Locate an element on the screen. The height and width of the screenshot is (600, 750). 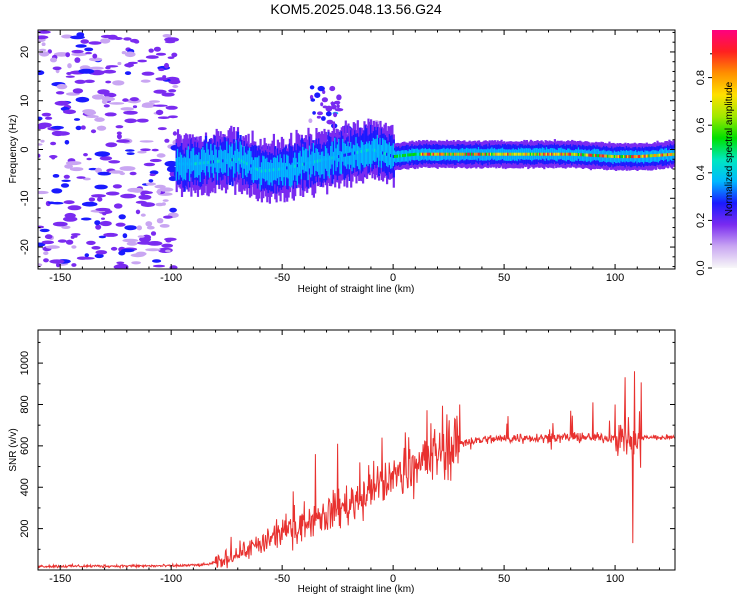
y-tick-label: 1000 is located at coordinates (25, 363).